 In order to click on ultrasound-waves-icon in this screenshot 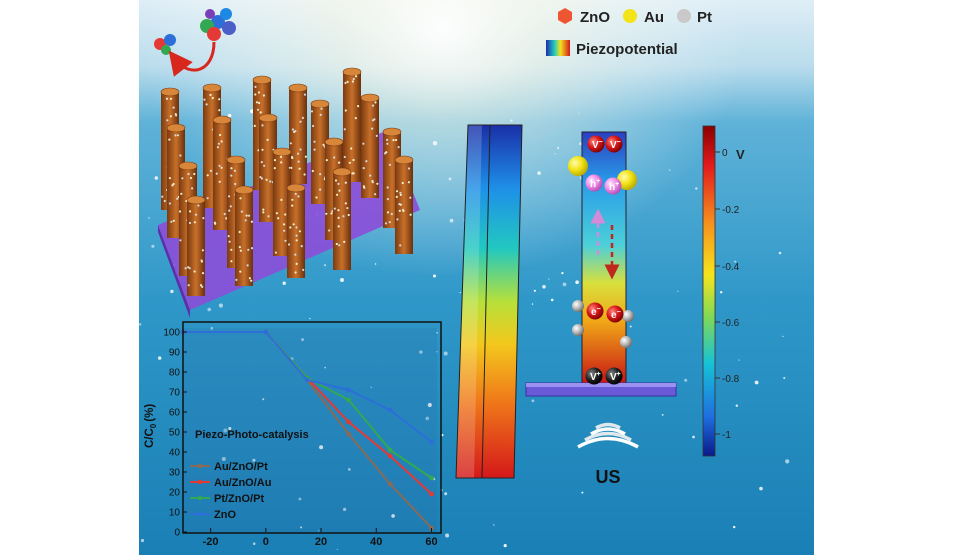, I will do `click(608, 435)`.